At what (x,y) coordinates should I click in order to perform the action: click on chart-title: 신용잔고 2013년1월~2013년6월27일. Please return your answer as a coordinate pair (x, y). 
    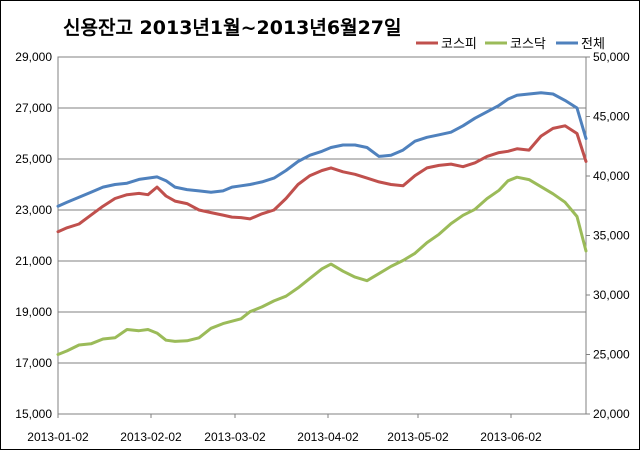
    Looking at the image, I should click on (232, 28).